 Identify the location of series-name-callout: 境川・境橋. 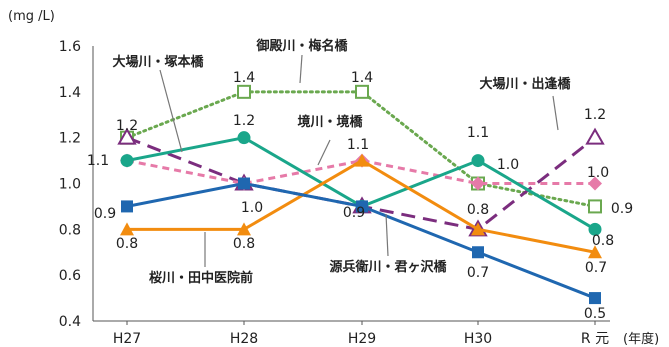
(330, 122).